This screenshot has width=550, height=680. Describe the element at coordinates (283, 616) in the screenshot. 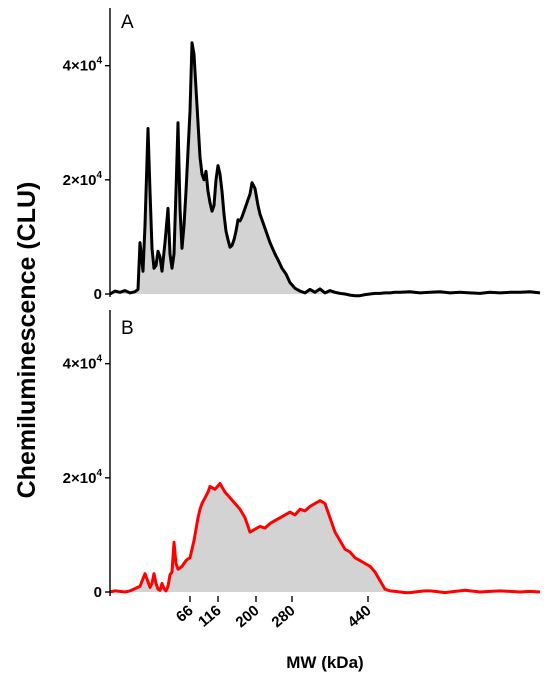

I see `x-tick-label: 280` at that location.